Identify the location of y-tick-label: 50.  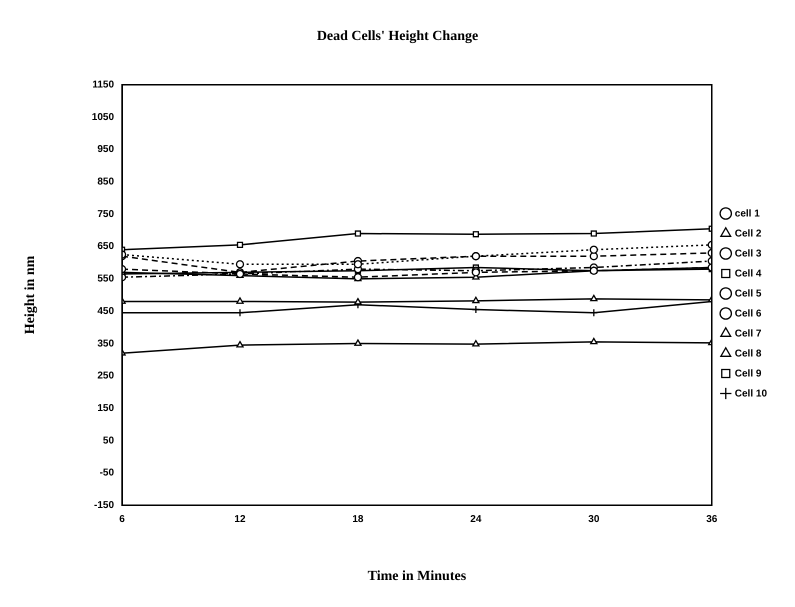
(108, 440).